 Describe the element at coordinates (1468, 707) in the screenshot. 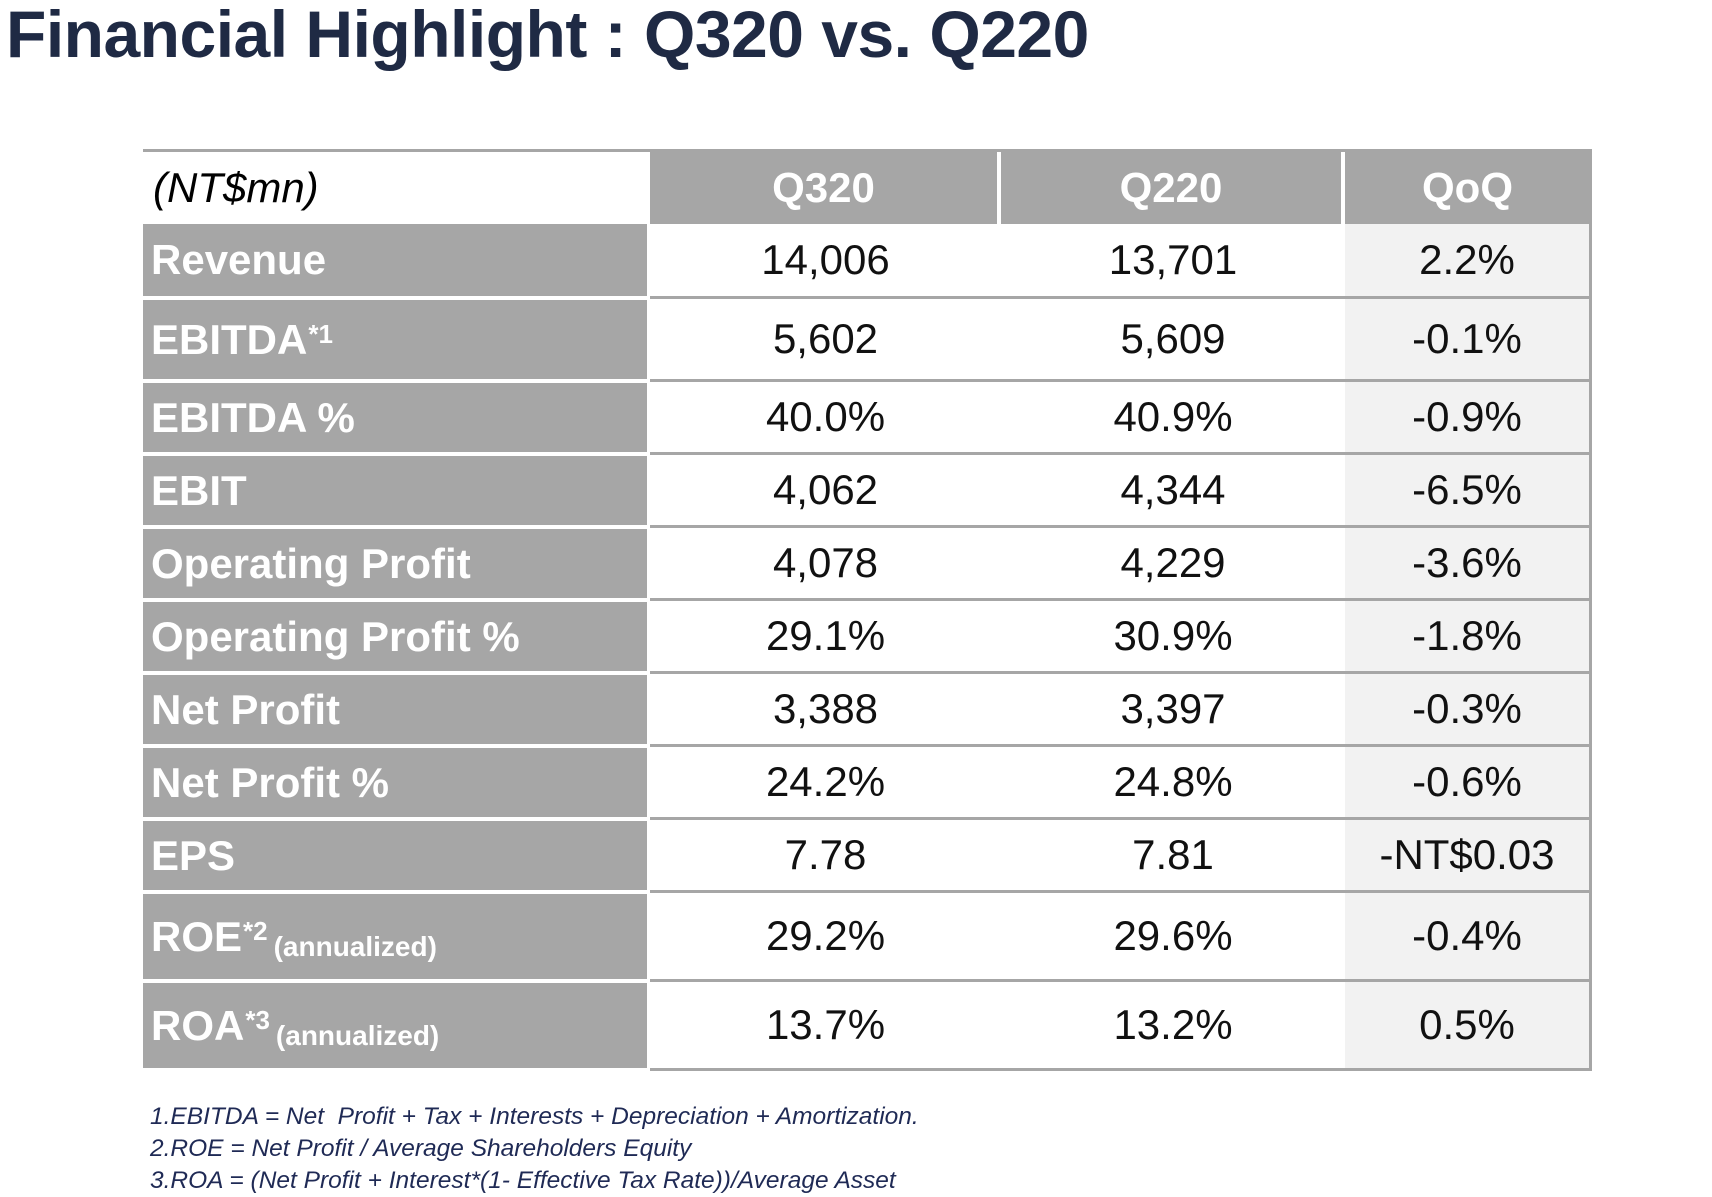

I see `cell-qoq: -0.3%` at that location.